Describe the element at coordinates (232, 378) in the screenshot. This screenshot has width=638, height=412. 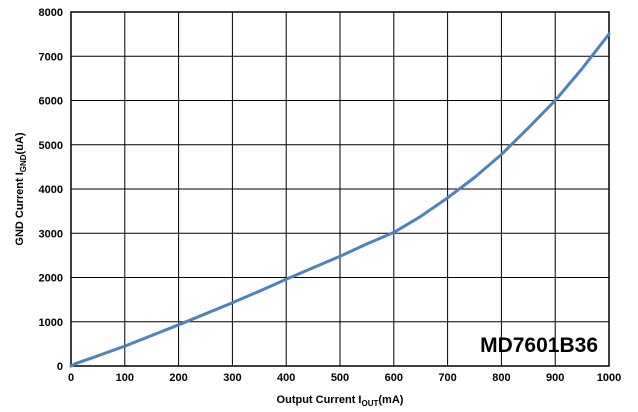
I see `x-tick-label: 300` at that location.